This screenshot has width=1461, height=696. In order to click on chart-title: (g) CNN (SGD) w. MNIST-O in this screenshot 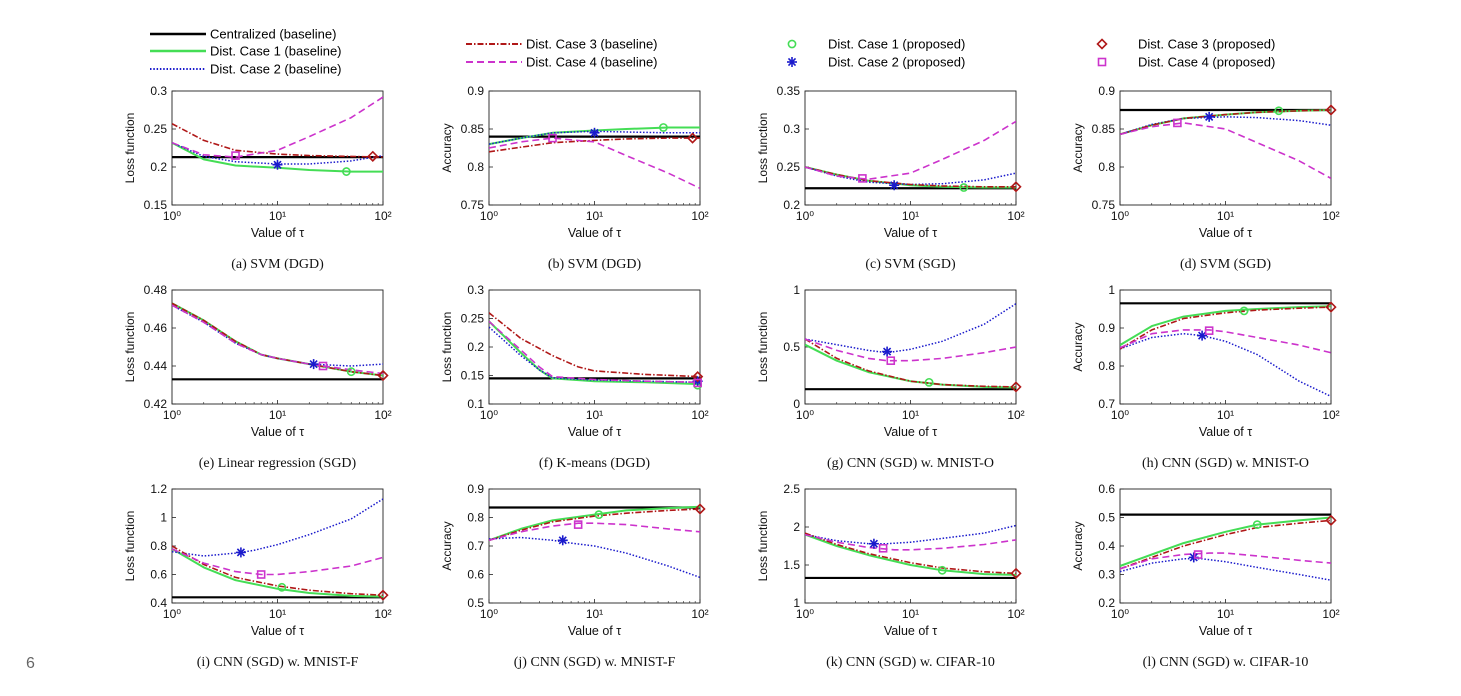, I will do `click(910, 463)`.